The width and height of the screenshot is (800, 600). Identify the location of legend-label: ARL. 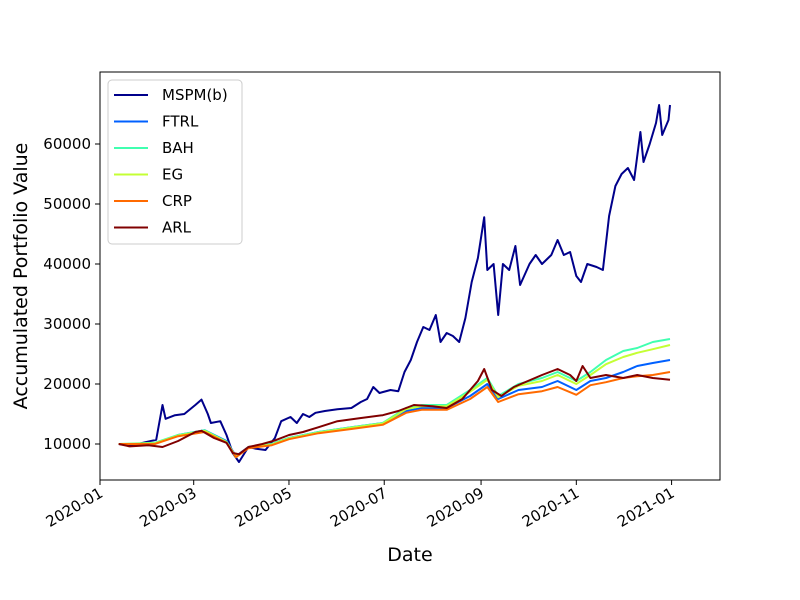
(177, 228).